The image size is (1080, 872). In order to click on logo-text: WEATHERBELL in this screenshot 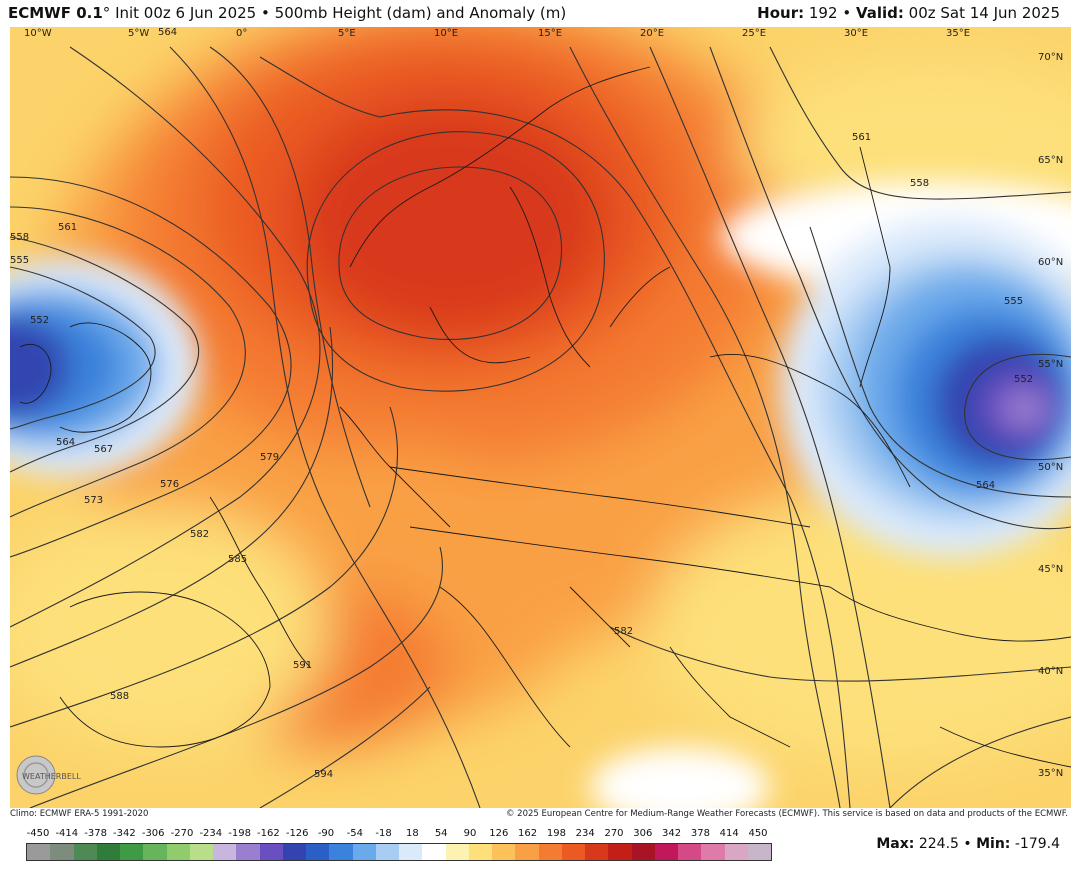, I will do `click(51, 776)`.